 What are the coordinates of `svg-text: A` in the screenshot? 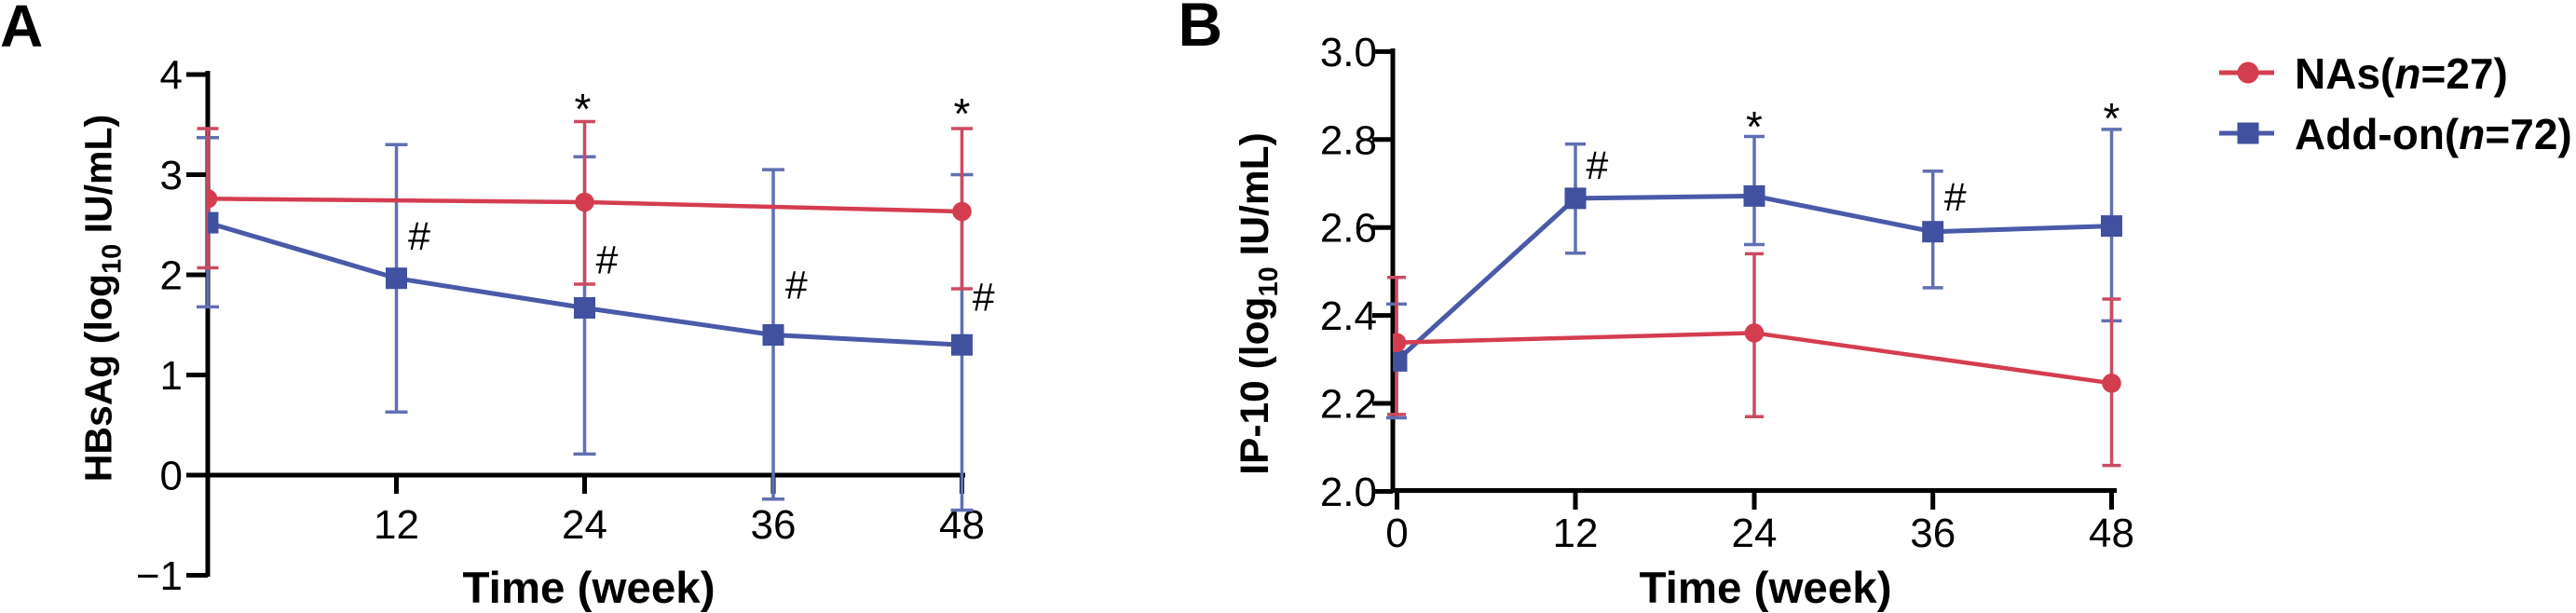 It's located at (21, 30).